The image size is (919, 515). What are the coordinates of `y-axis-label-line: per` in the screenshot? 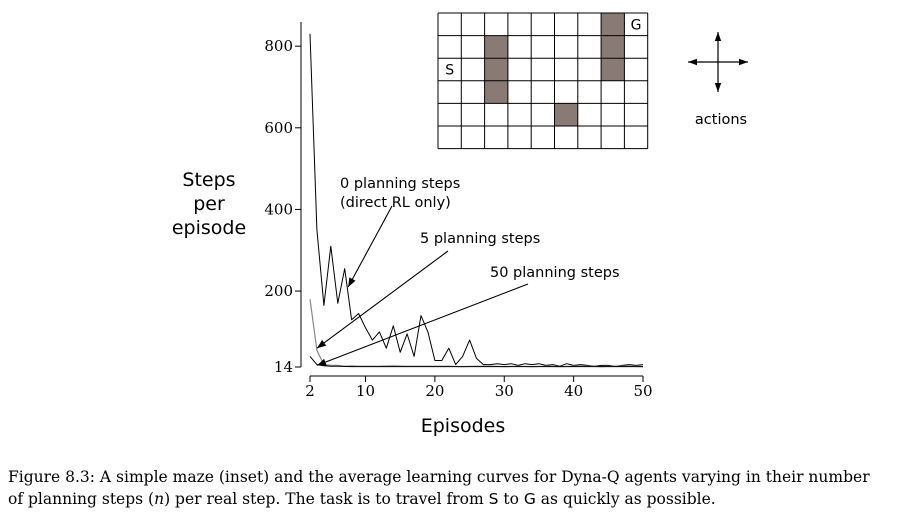 It's located at (209, 204).